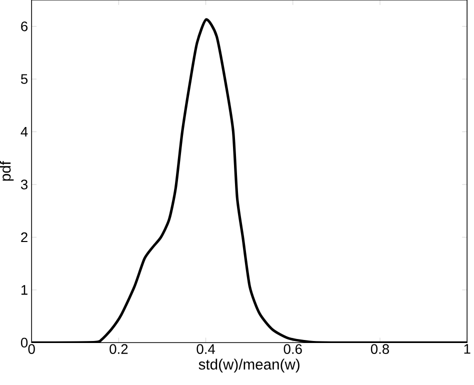  What do you see at coordinates (379, 349) in the screenshot?
I see `x-tick-label: 0.8` at bounding box center [379, 349].